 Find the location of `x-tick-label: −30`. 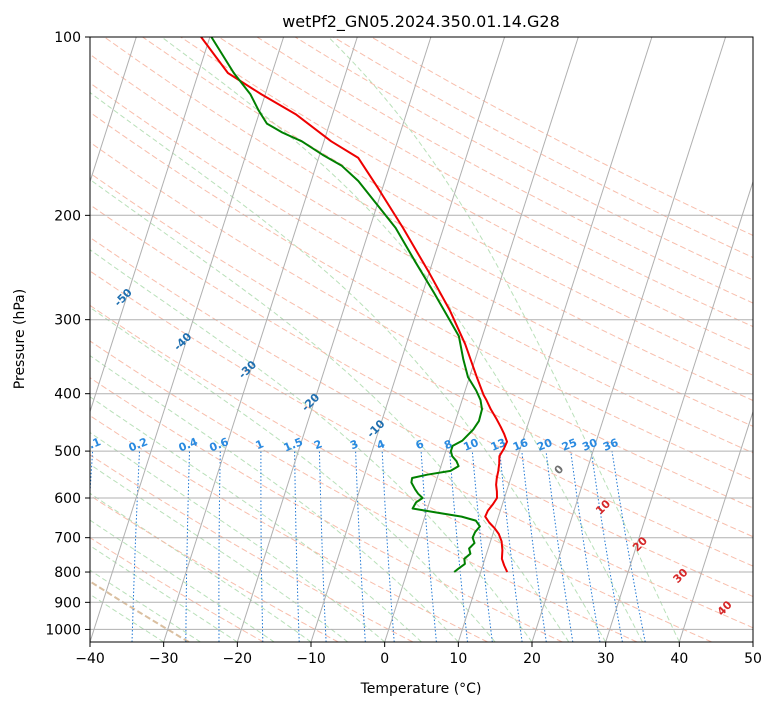

x-tick-label: −30 is located at coordinates (164, 659).